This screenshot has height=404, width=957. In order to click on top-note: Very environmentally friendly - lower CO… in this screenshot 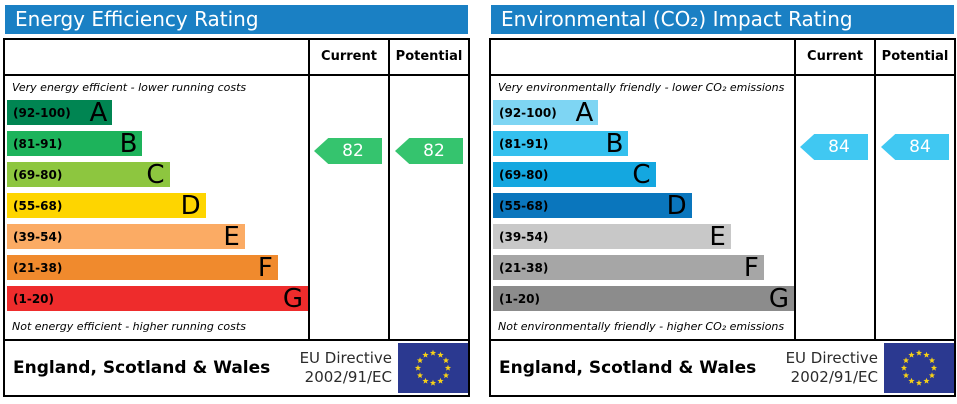, I will do `click(641, 87)`.